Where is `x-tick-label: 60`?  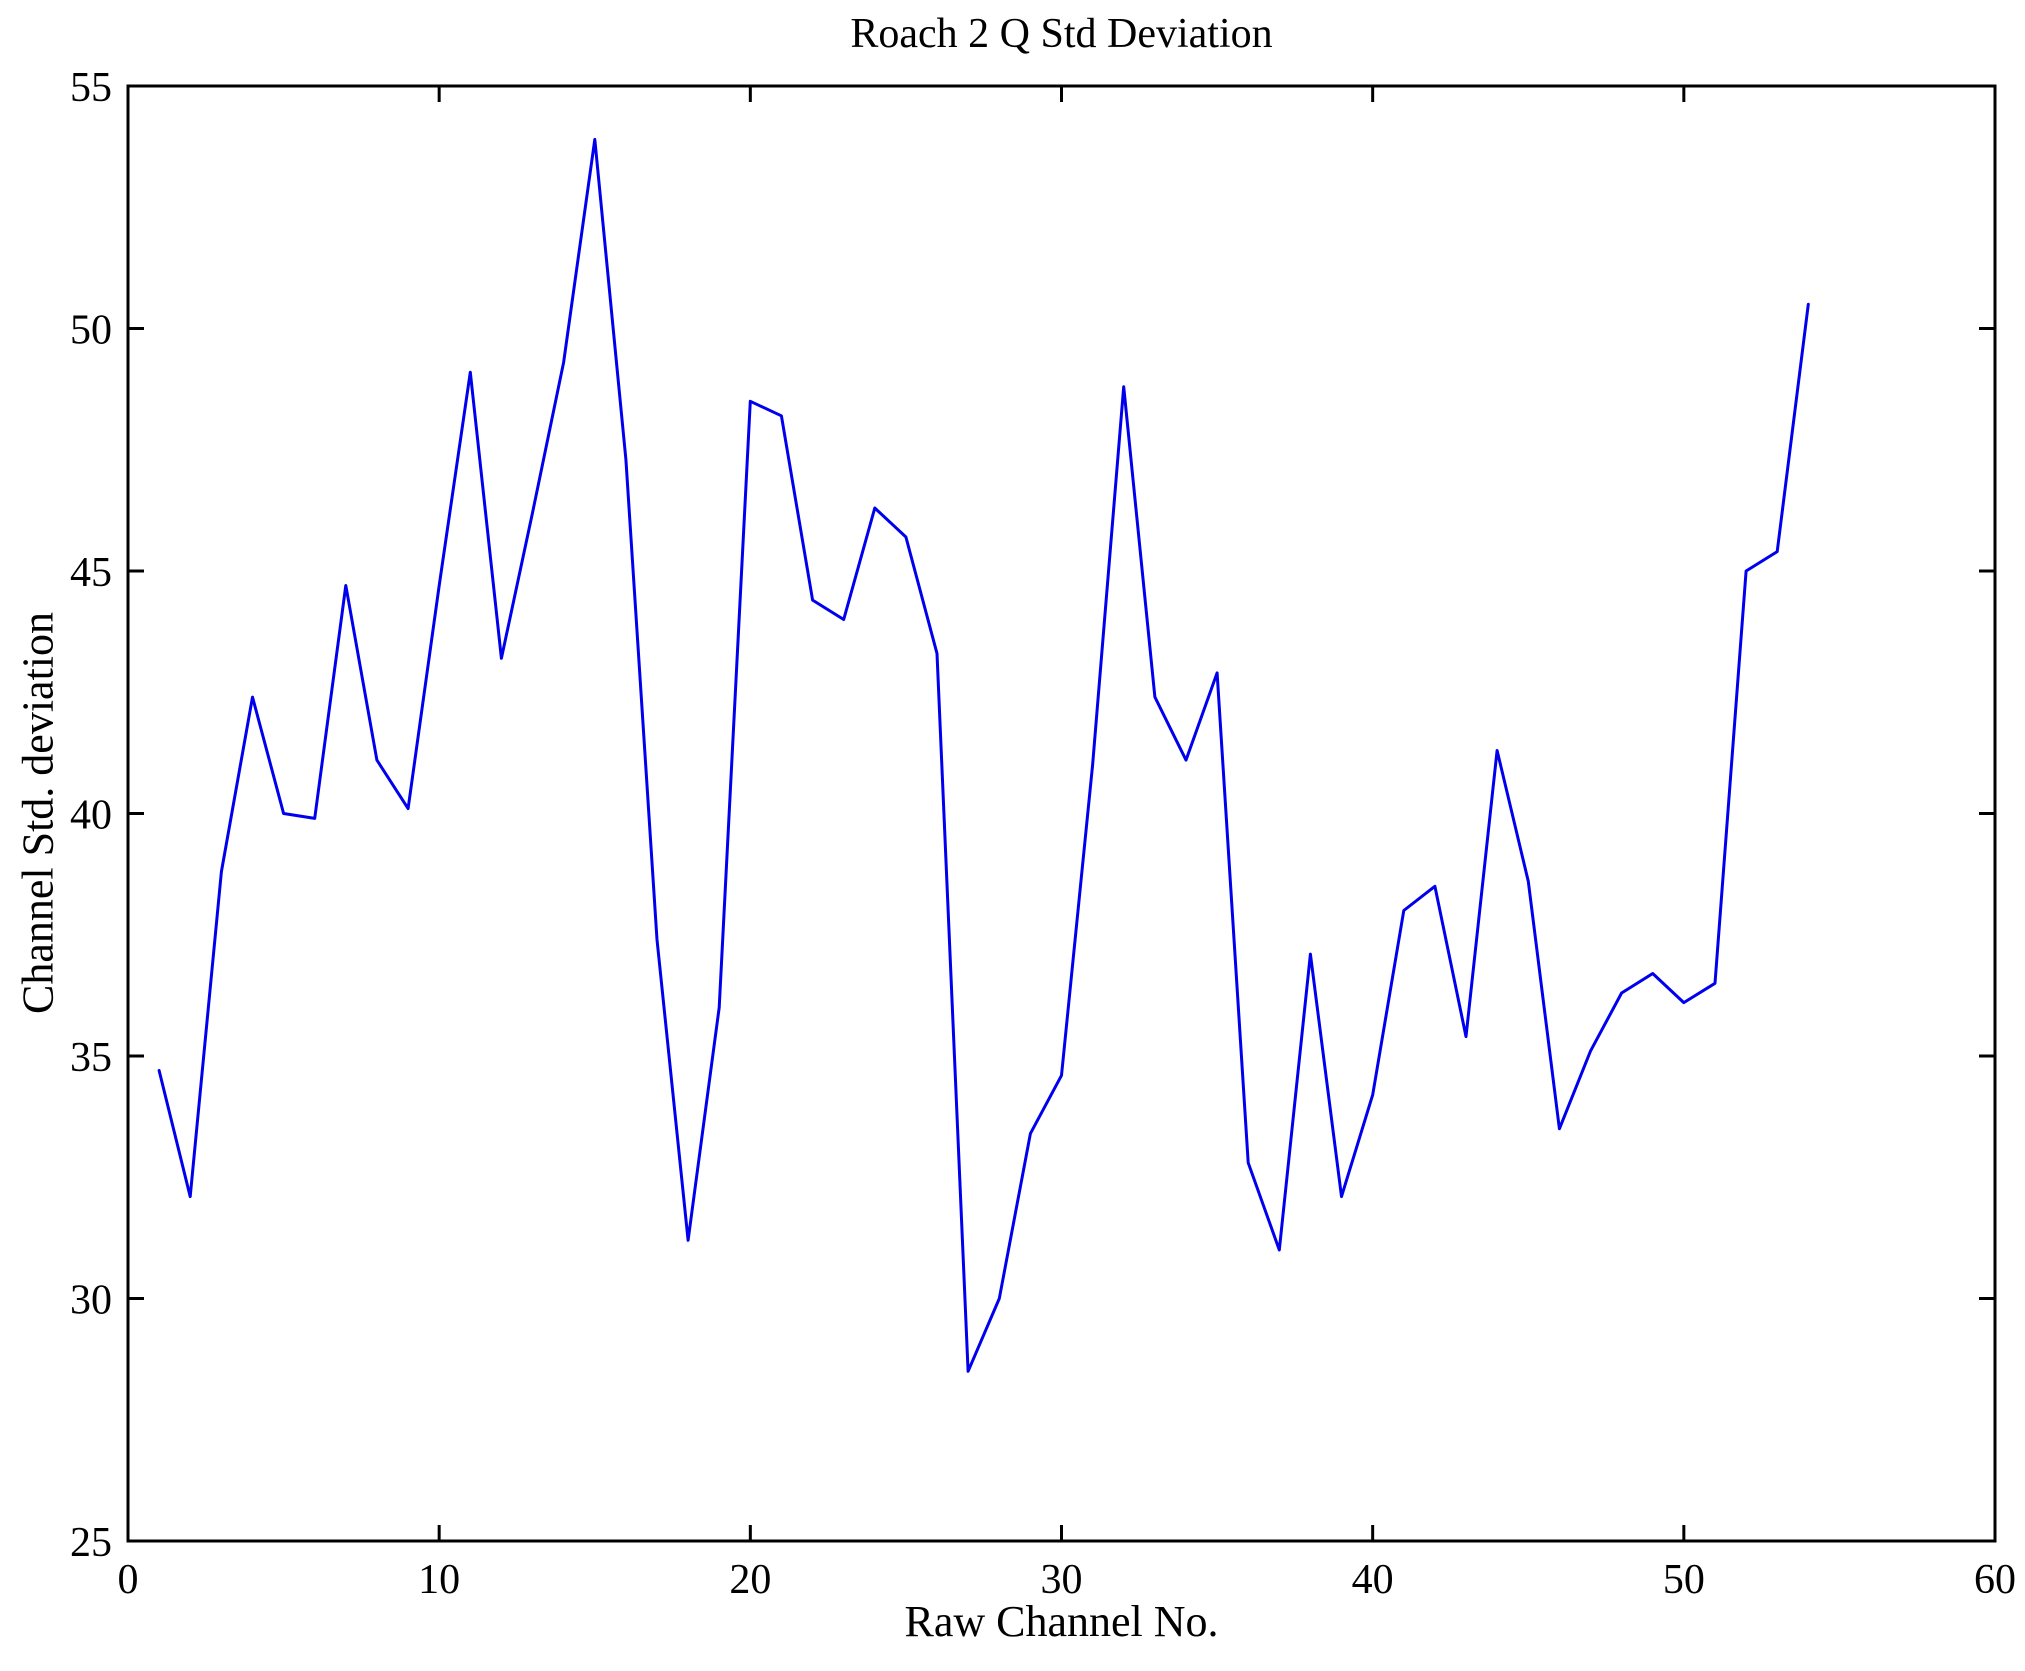
x-tick-label: 60 is located at coordinates (1995, 1580).